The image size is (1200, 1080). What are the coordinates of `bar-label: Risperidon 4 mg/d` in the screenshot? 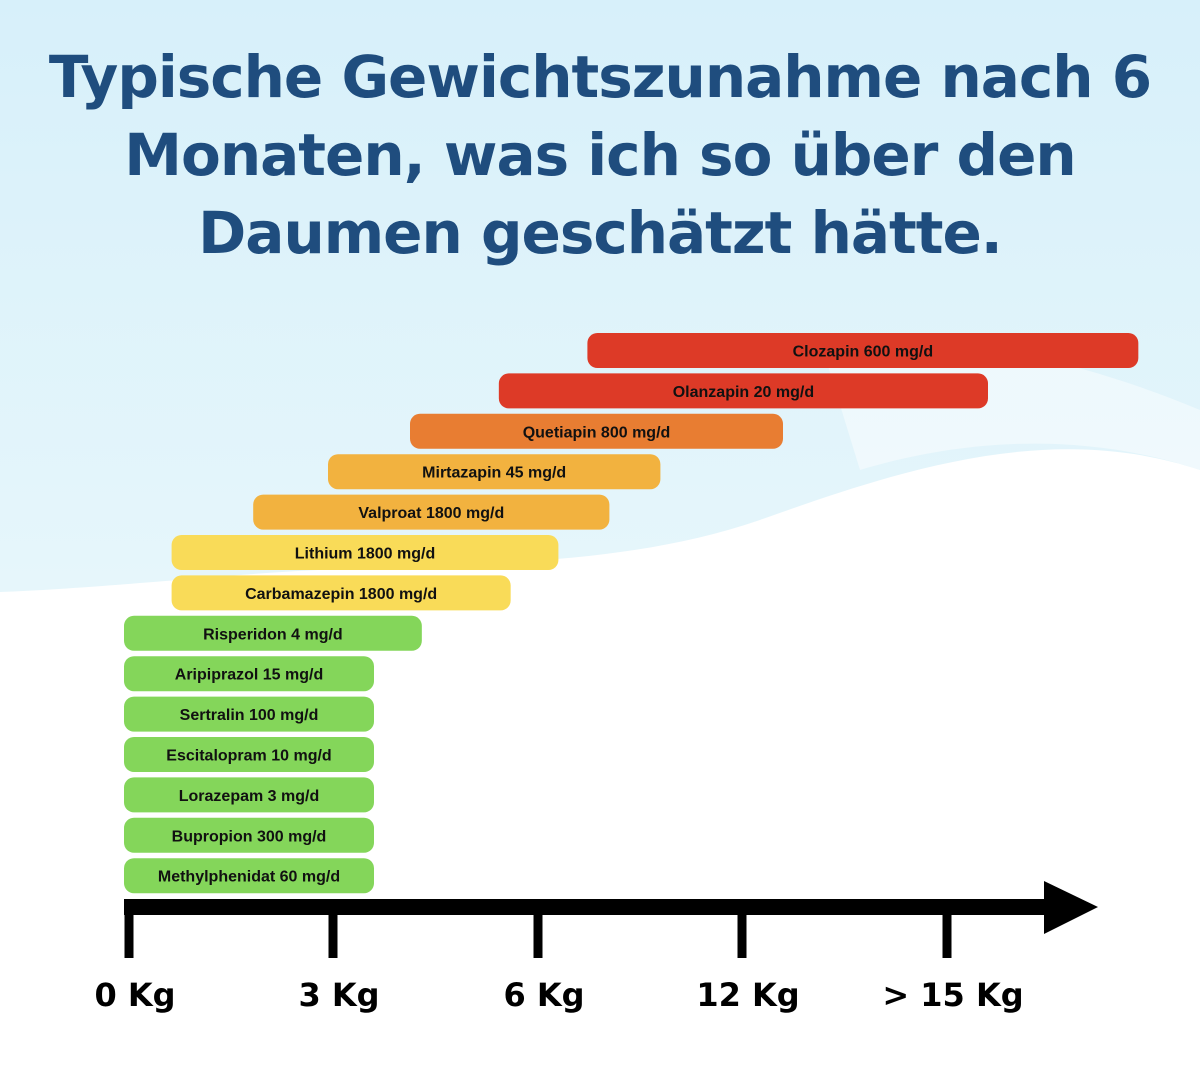 It's located at (273, 634).